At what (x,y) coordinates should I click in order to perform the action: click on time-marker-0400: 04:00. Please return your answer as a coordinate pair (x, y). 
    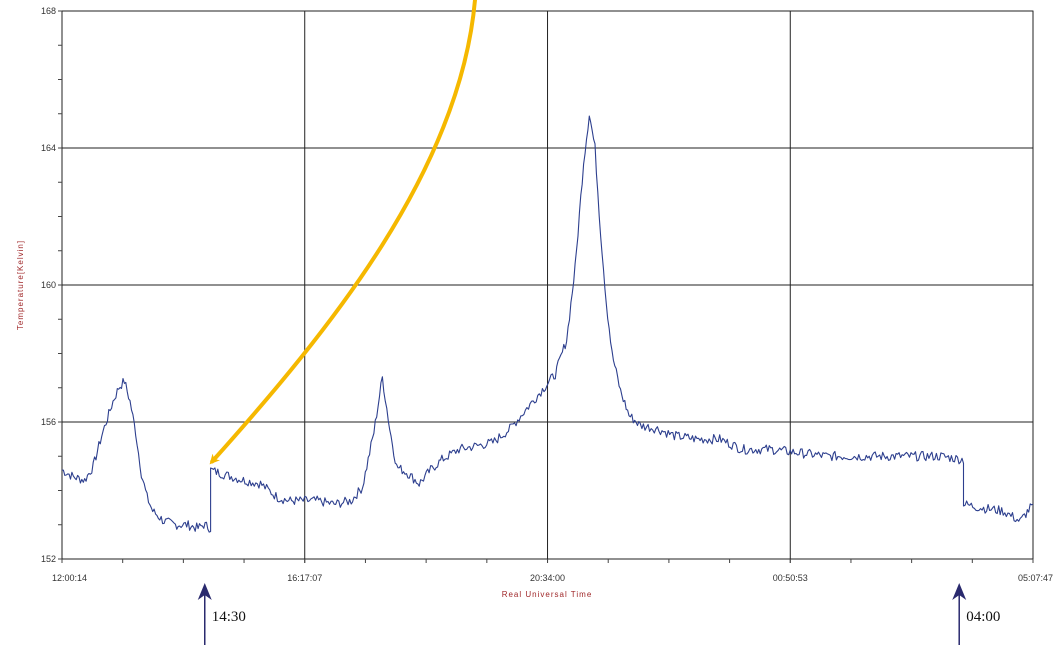
    Looking at the image, I should click on (976, 614).